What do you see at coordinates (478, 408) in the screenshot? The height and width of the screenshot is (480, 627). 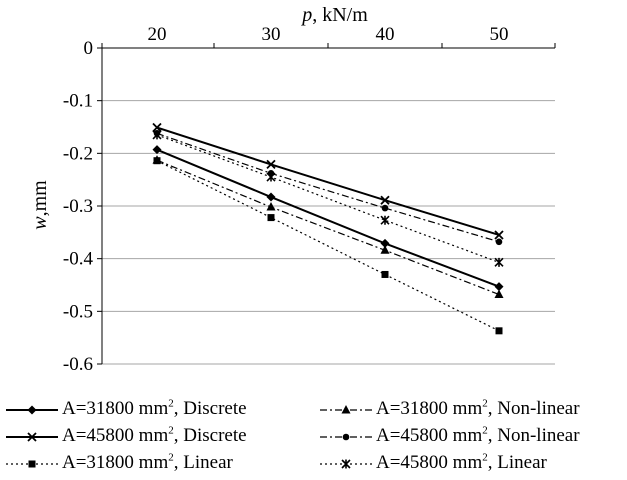 I see `legend-label: A=31800 mm2, Non-linear` at bounding box center [478, 408].